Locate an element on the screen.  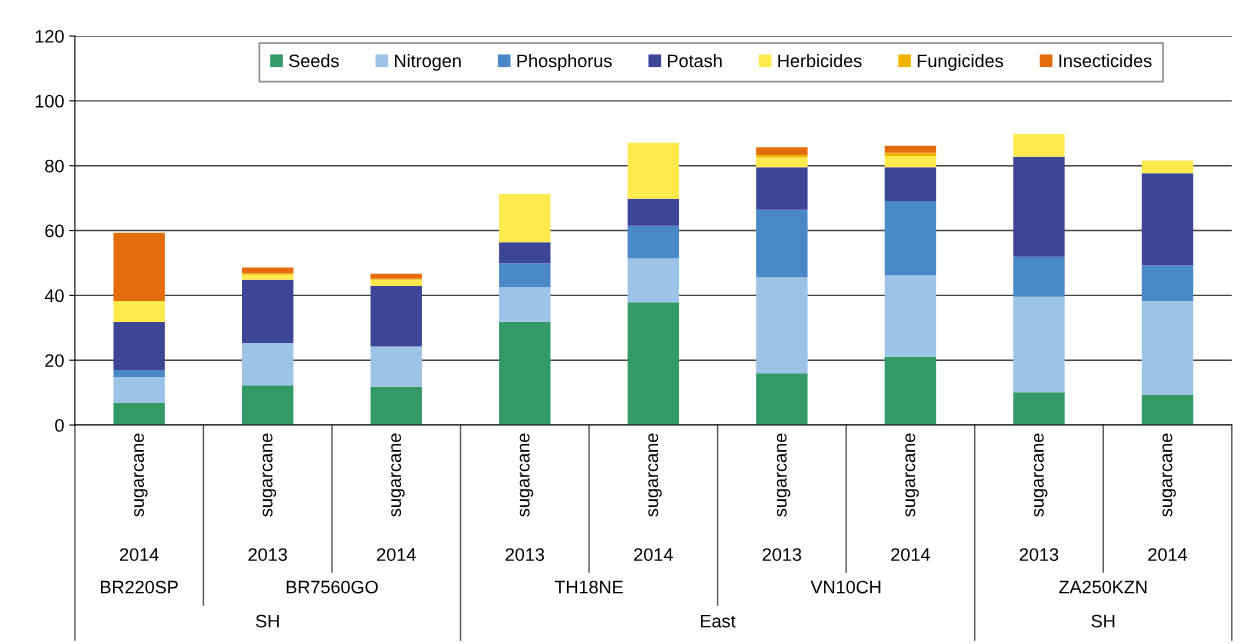
y-tick-label: 100 is located at coordinates (49, 101).